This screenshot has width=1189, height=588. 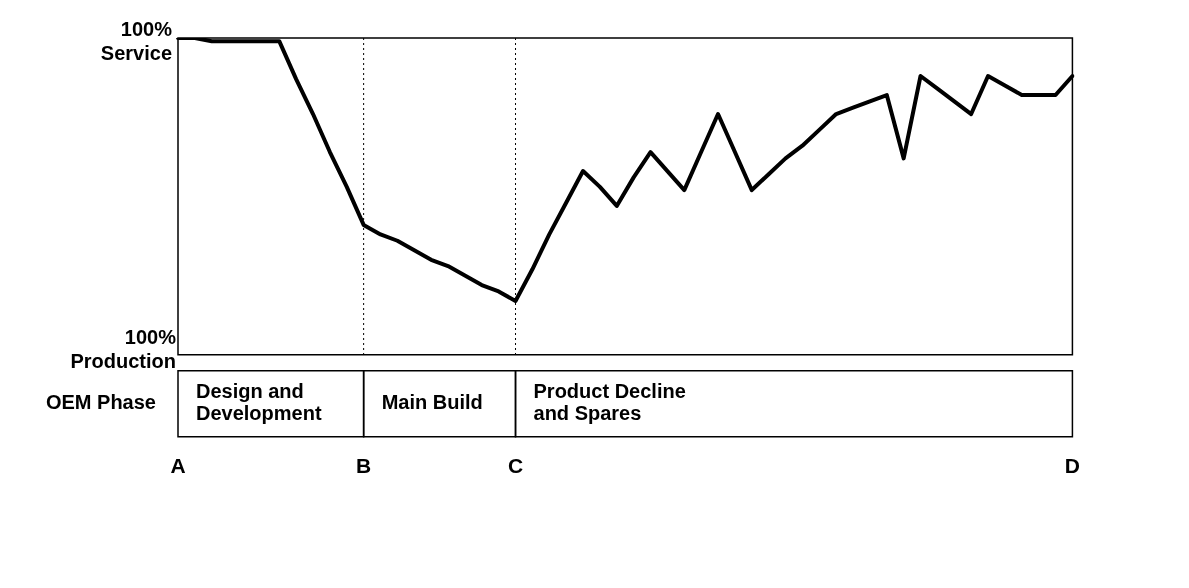 I want to click on x-tick-label: B, so click(x=364, y=466).